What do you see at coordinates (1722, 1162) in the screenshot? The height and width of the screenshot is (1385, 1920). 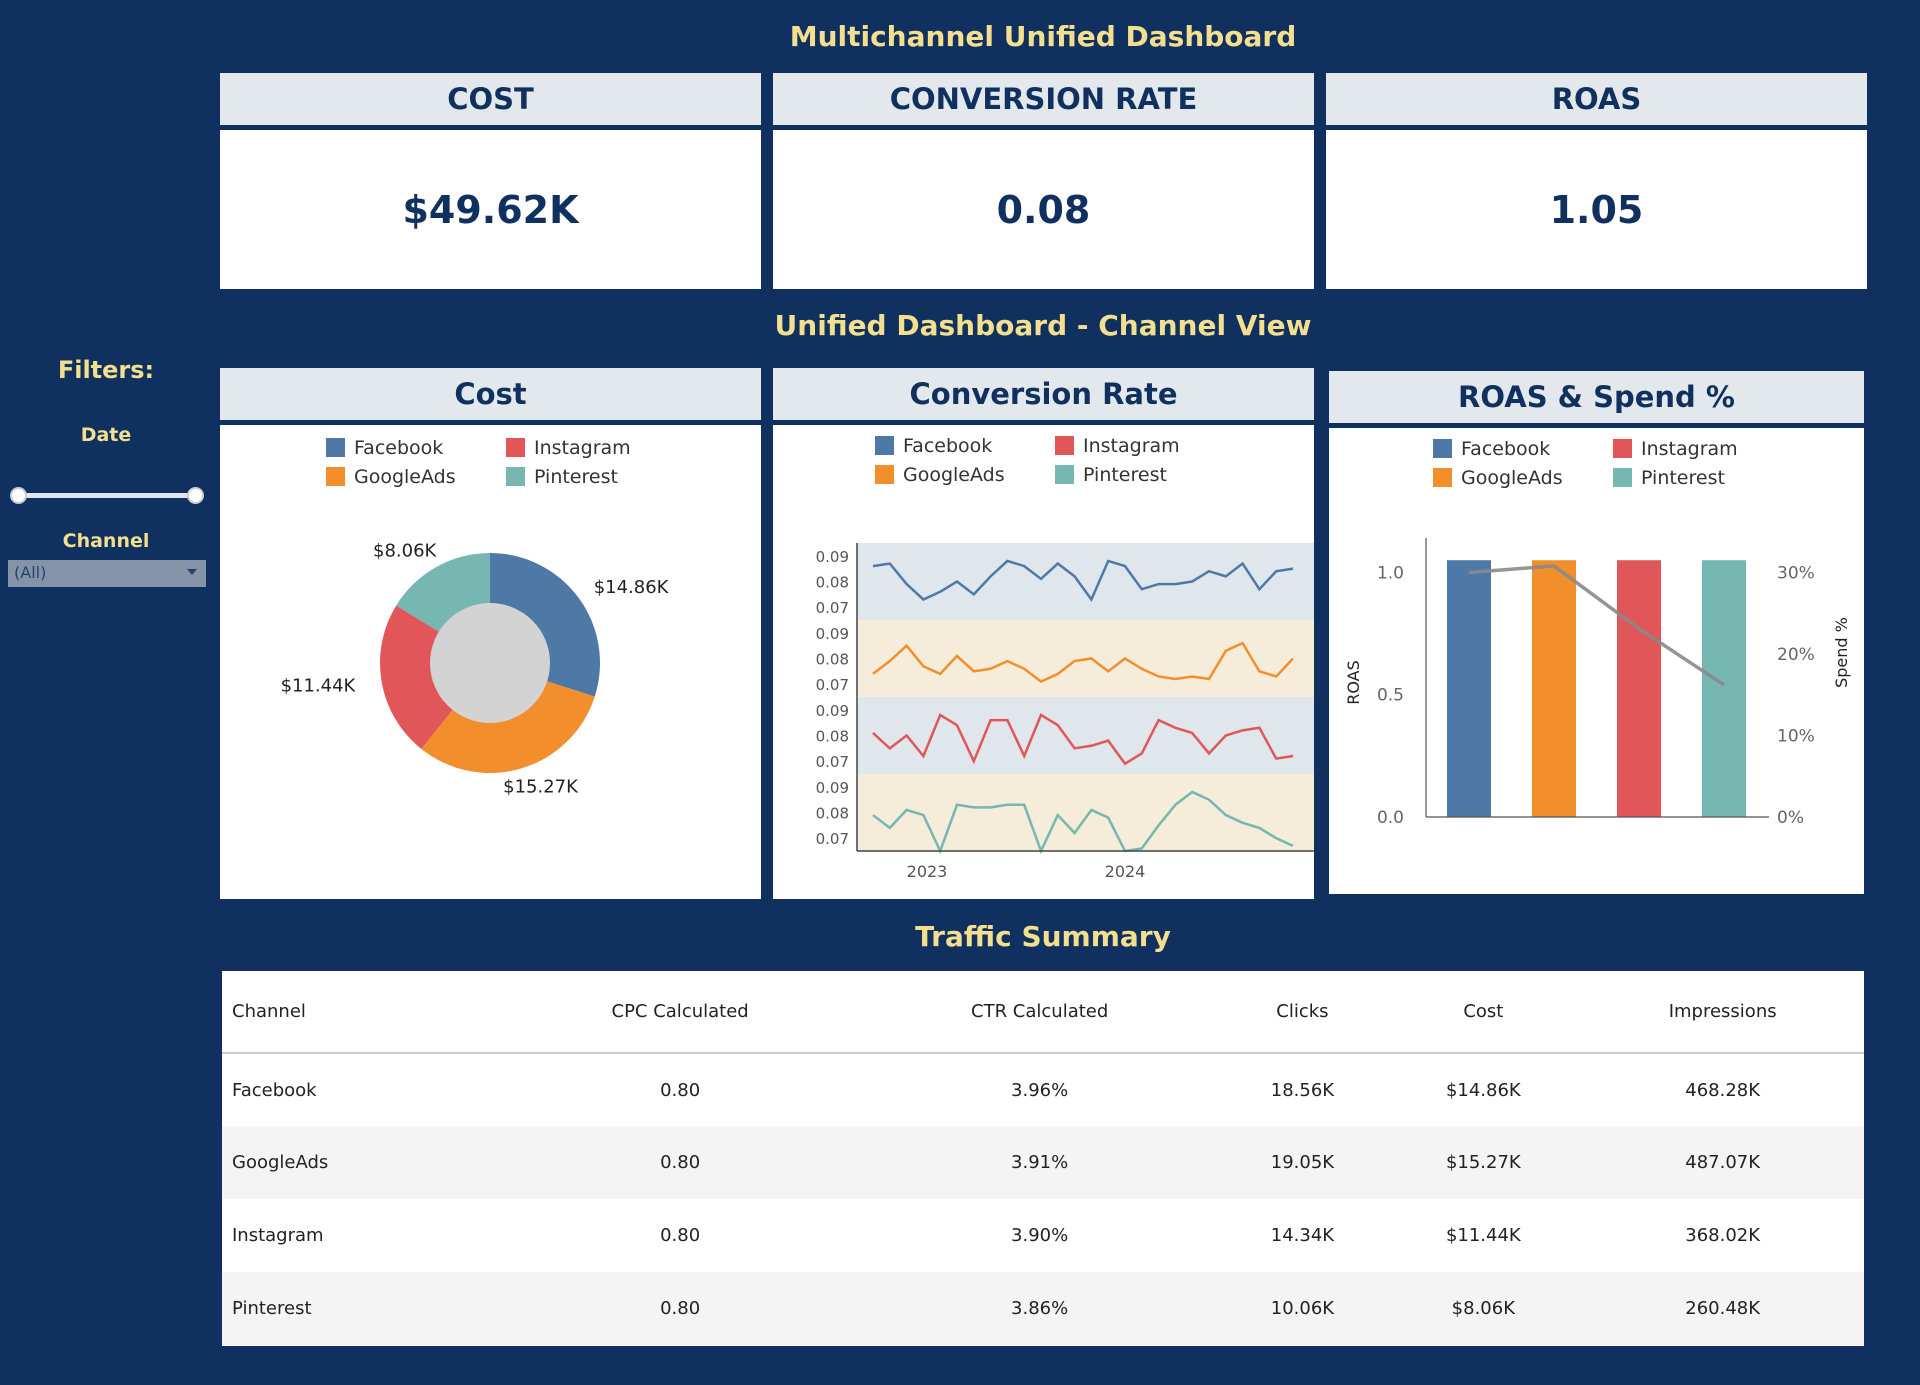 I see `table-cell: 487.07K` at bounding box center [1722, 1162].